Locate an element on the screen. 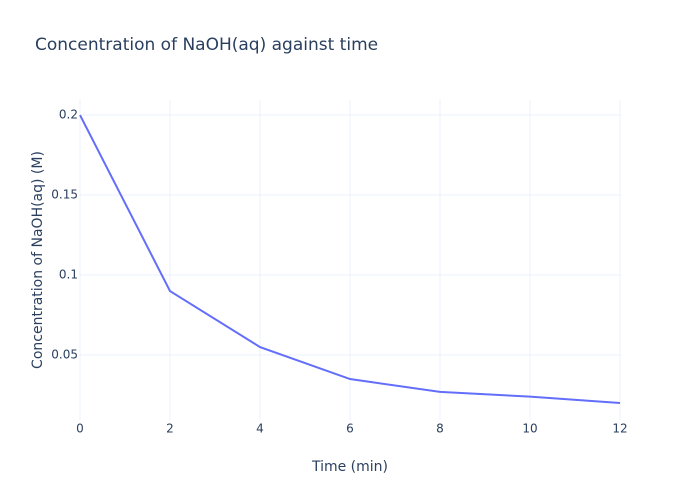  y-tick-label: 0.05 is located at coordinates (64, 355).